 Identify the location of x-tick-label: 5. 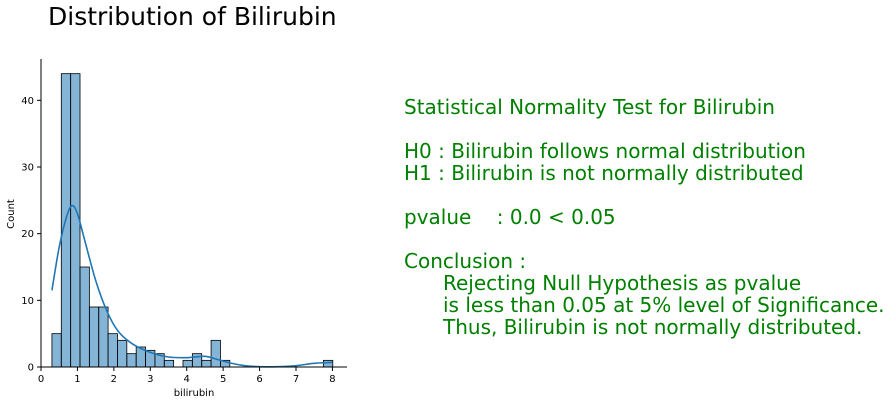
(223, 379).